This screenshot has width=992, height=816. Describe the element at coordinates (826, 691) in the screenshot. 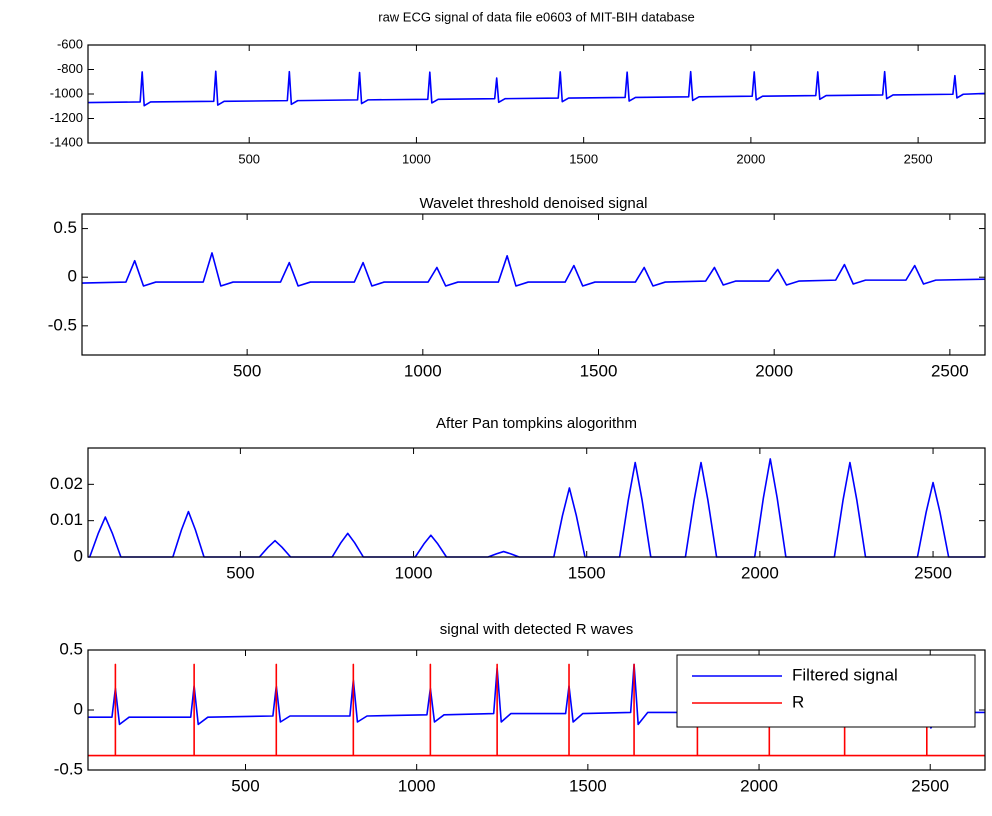

I see `legend-box` at that location.